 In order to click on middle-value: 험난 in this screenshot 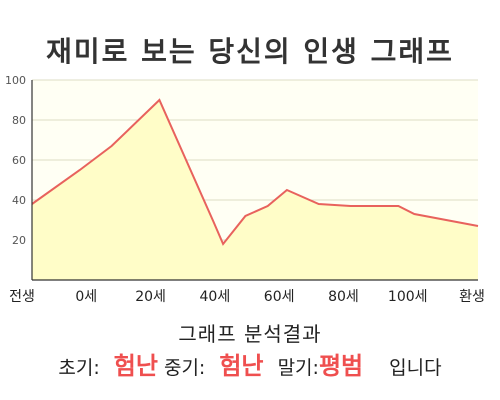, I will do `click(241, 366)`.